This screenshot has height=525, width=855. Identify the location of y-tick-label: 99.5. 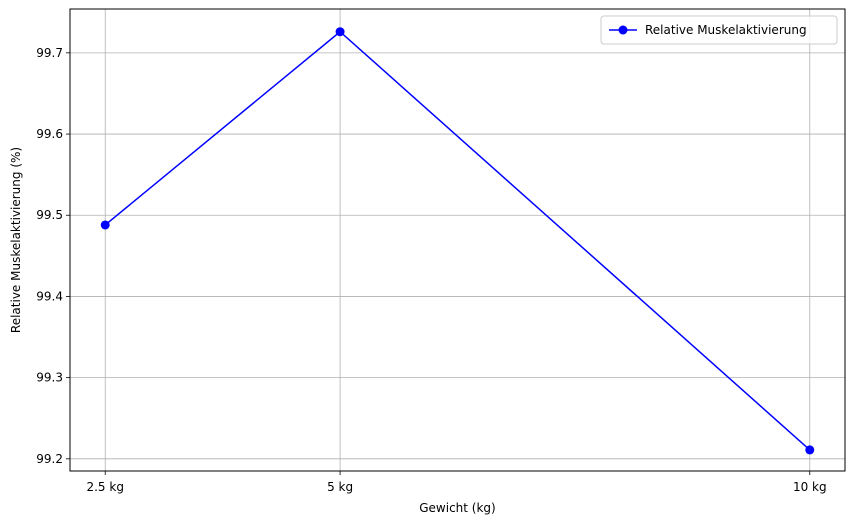
(49, 215).